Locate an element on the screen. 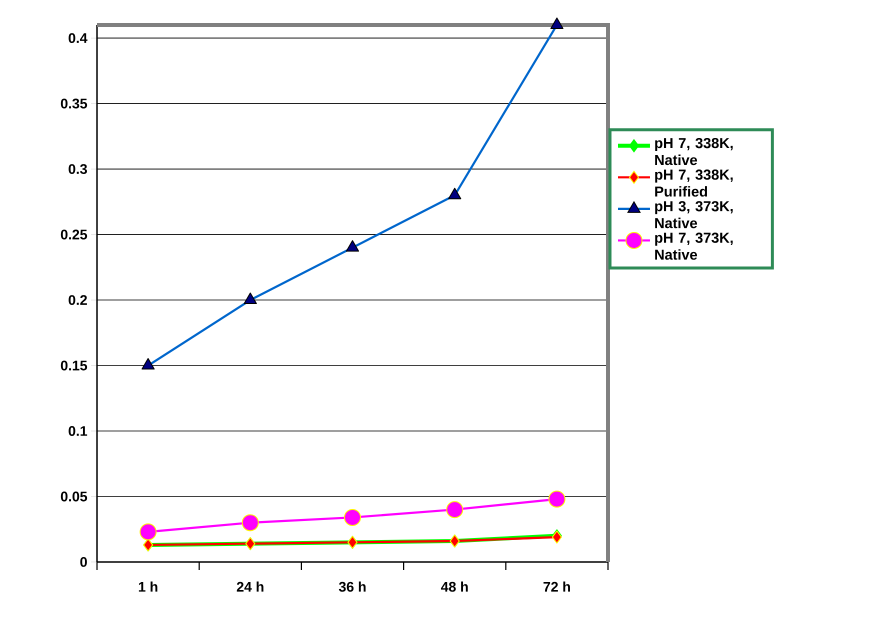 The width and height of the screenshot is (872, 620). y-tick-label: 0.35 is located at coordinates (74, 103).